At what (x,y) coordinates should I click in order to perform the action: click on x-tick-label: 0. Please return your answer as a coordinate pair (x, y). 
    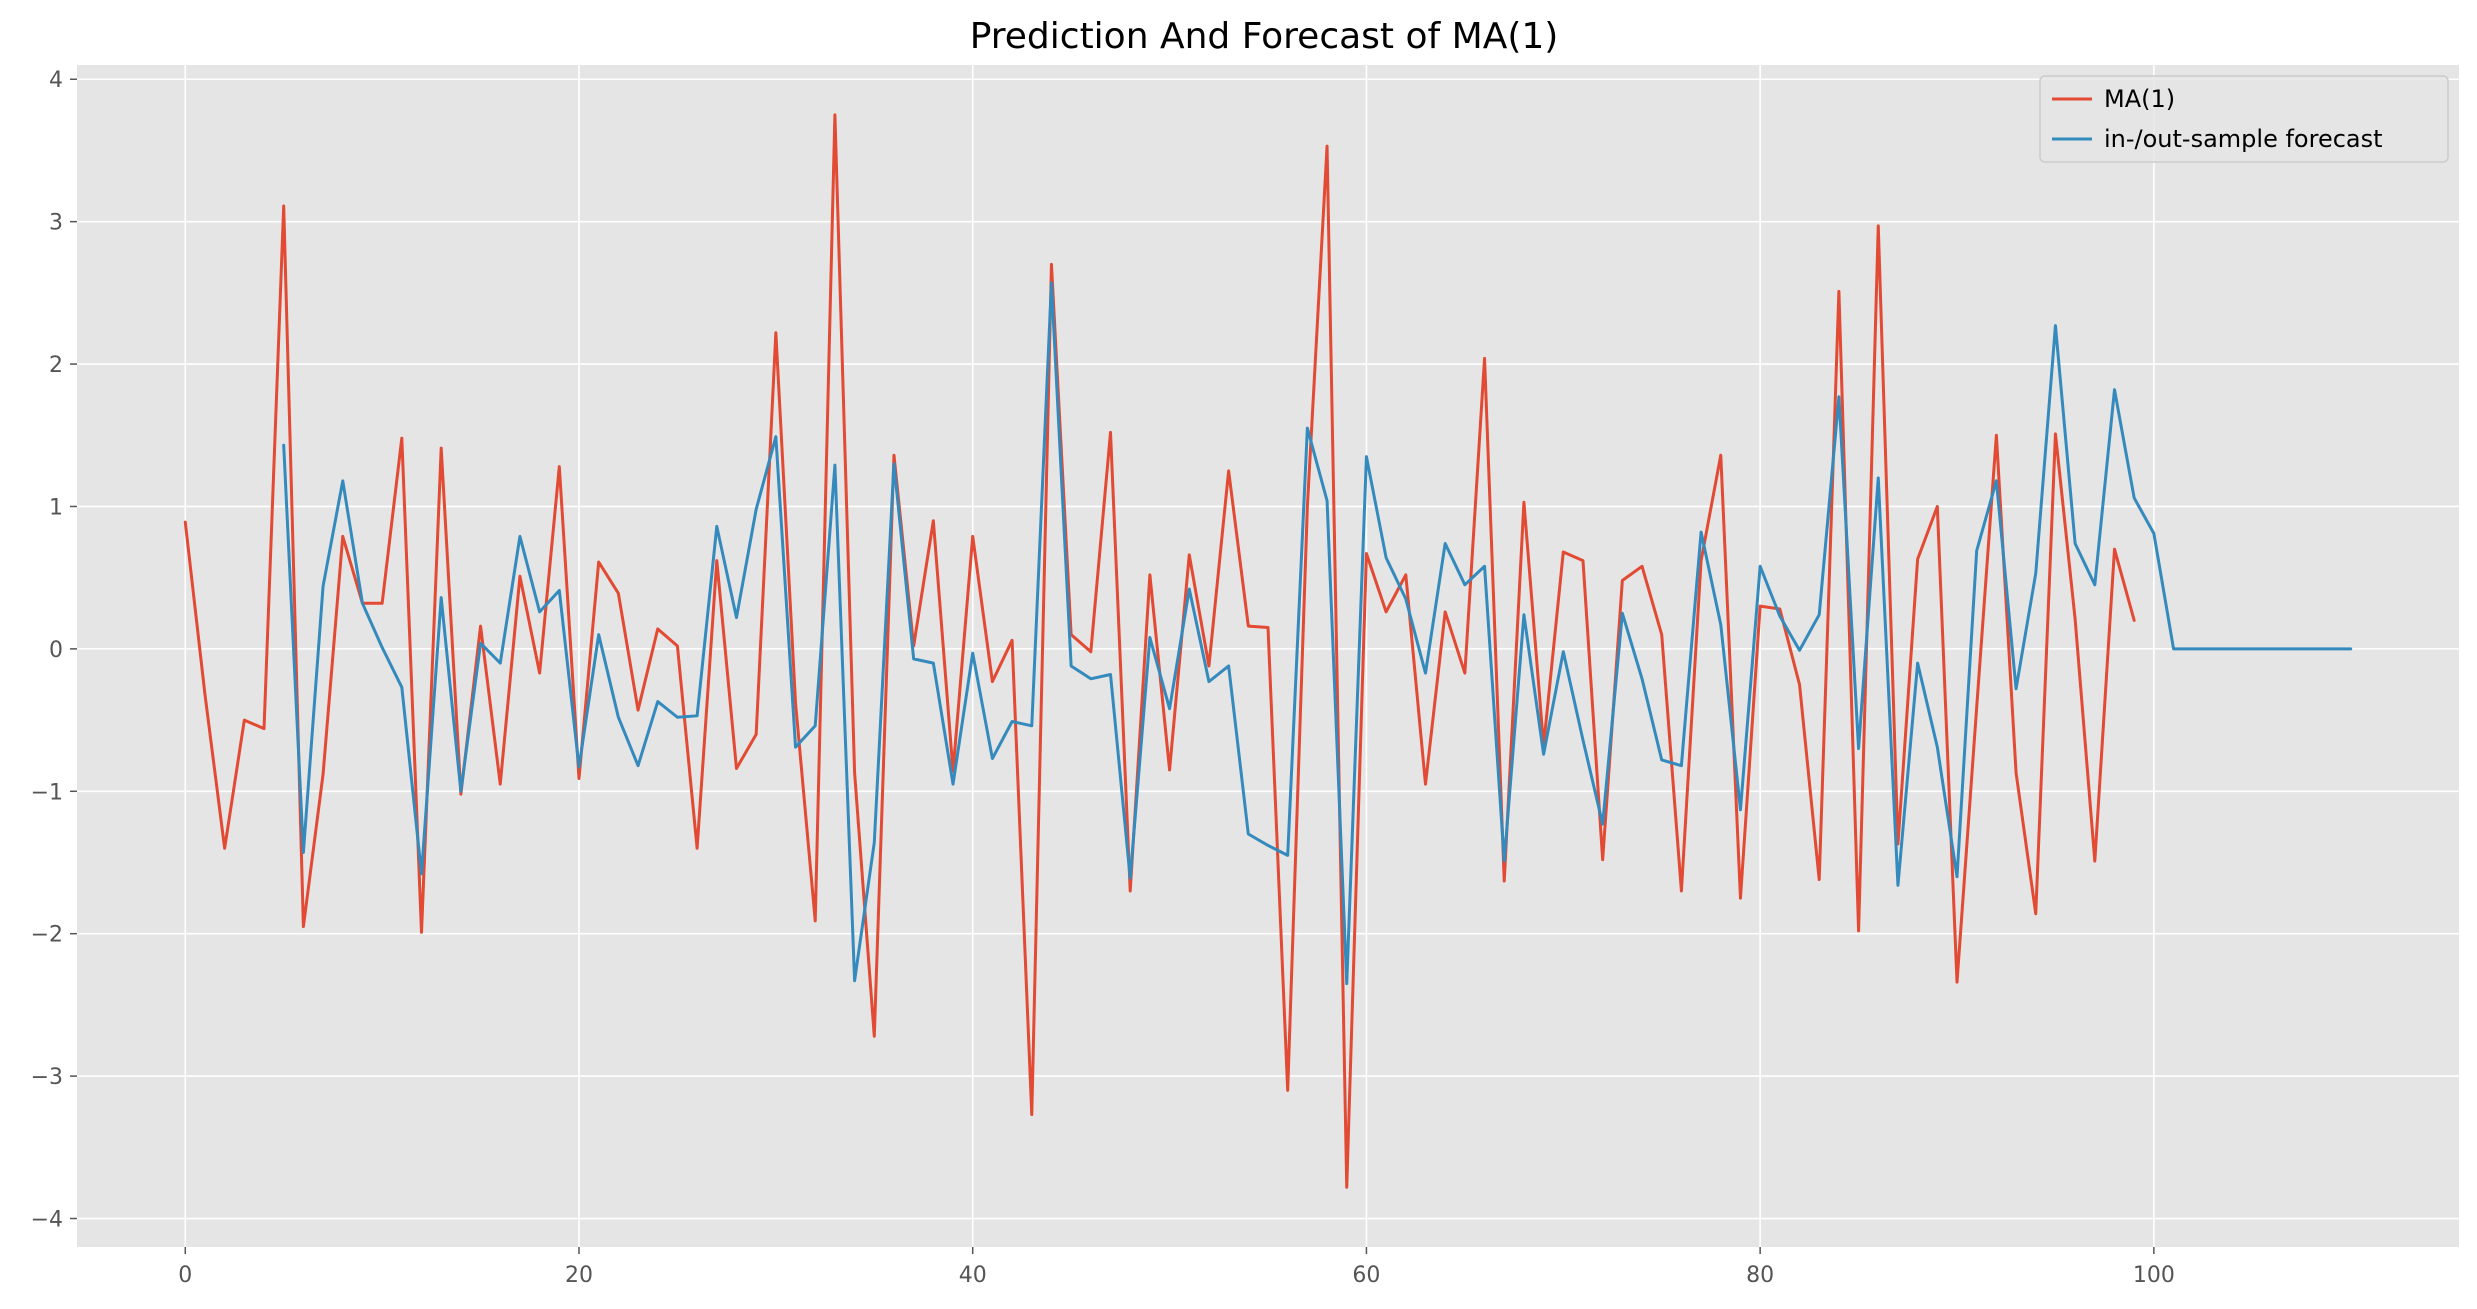
    Looking at the image, I should click on (185, 1275).